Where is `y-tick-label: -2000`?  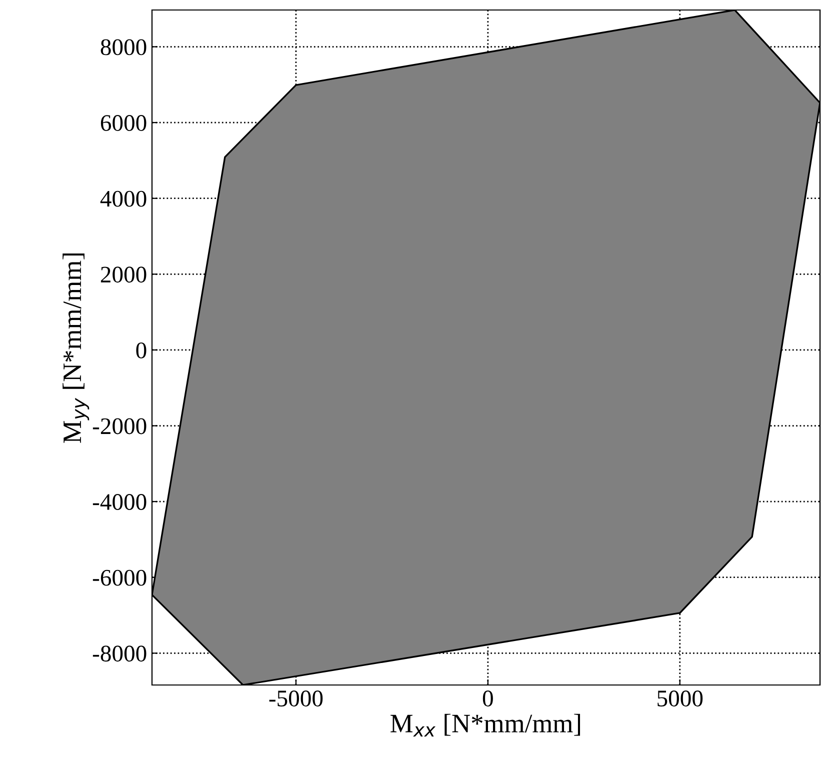 y-tick-label: -2000 is located at coordinates (119, 426).